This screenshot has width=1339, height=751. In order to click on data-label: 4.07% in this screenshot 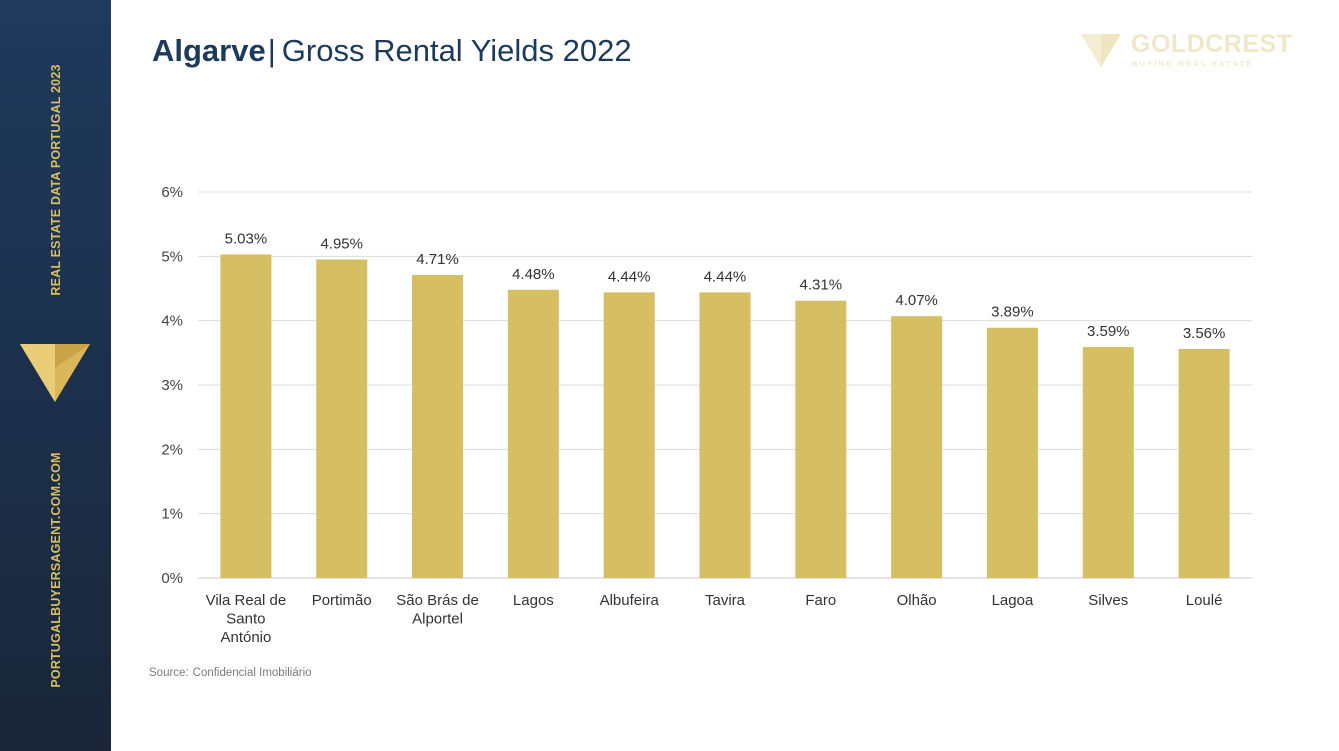, I will do `click(916, 300)`.